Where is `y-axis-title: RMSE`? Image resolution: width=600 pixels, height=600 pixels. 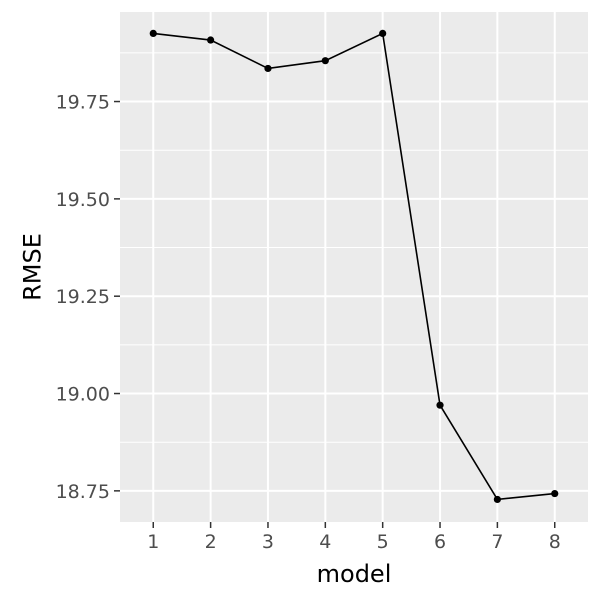 y-axis-title: RMSE is located at coordinates (32, 267).